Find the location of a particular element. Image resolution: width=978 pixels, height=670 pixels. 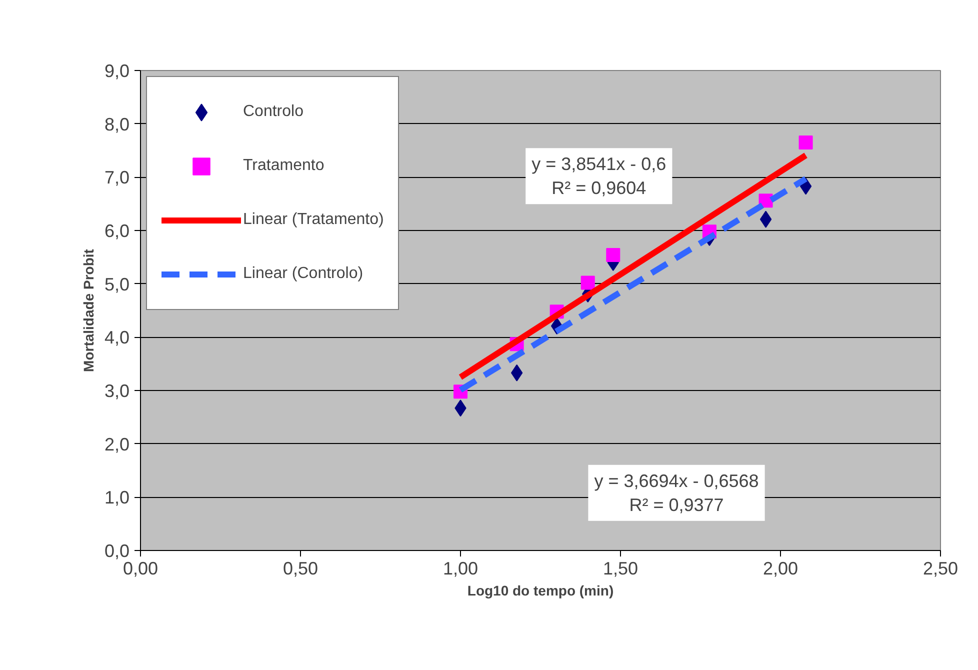

x-tick-label: 1,00 is located at coordinates (460, 568).